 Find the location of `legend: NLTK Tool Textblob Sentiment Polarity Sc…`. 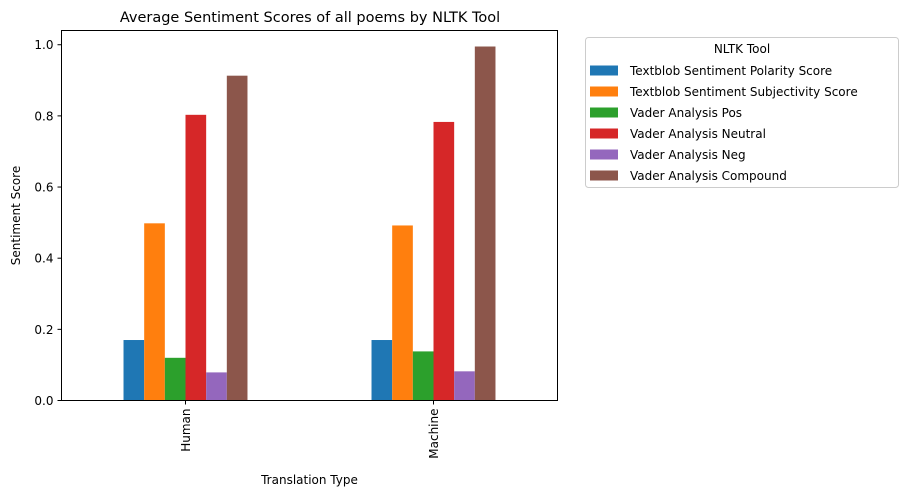

legend: NLTK Tool Textblob Sentiment Polarity Sc… is located at coordinates (742, 113).